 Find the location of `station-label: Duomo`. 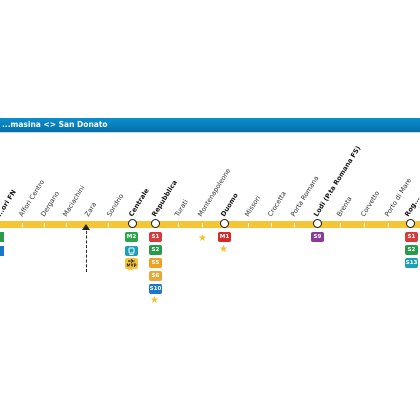

station-label: Duomo is located at coordinates (229, 204).